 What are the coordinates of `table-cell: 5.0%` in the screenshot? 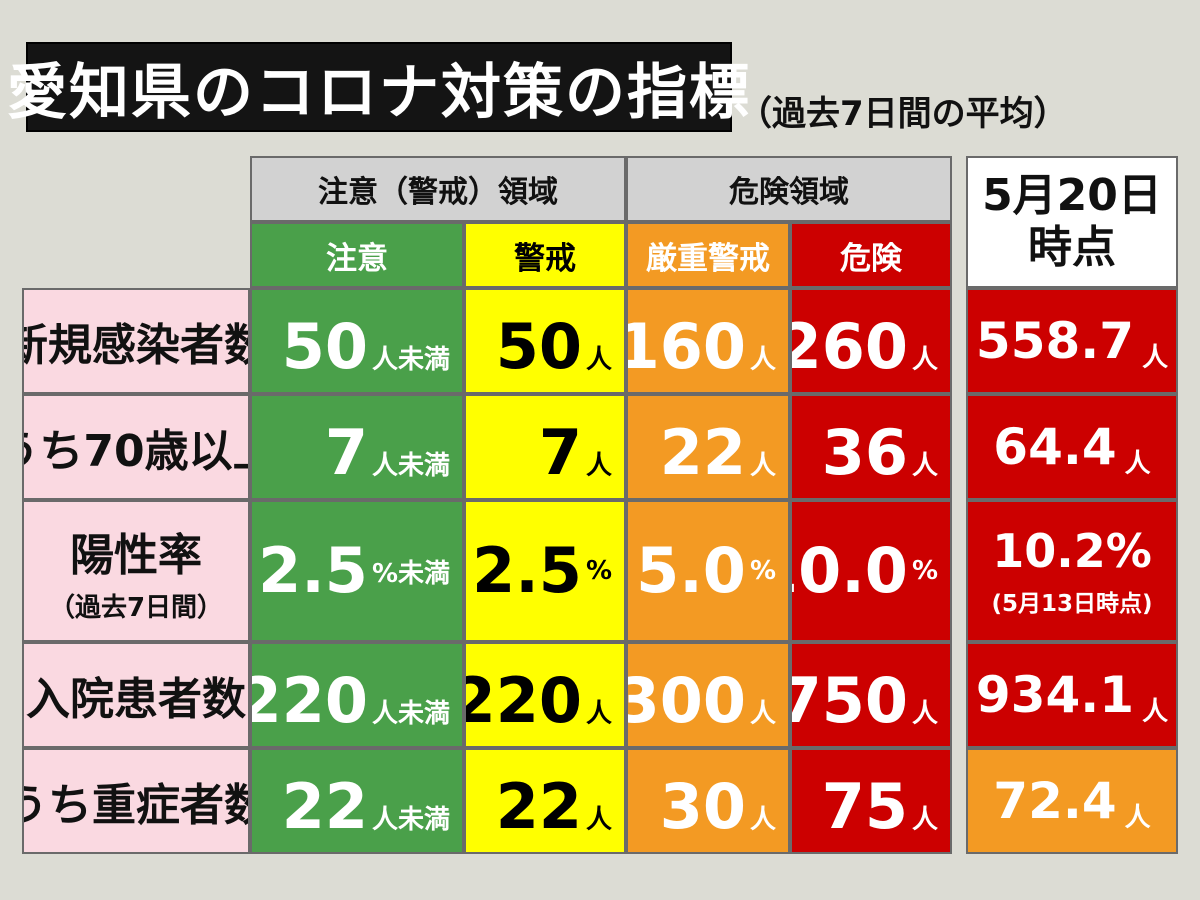 It's located at (708, 571).